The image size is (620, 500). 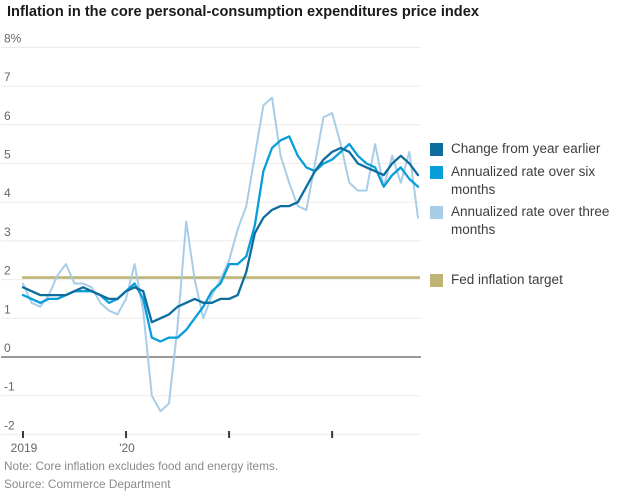 I want to click on chart-source: Source: Commerce Department, so click(x=87, y=484).